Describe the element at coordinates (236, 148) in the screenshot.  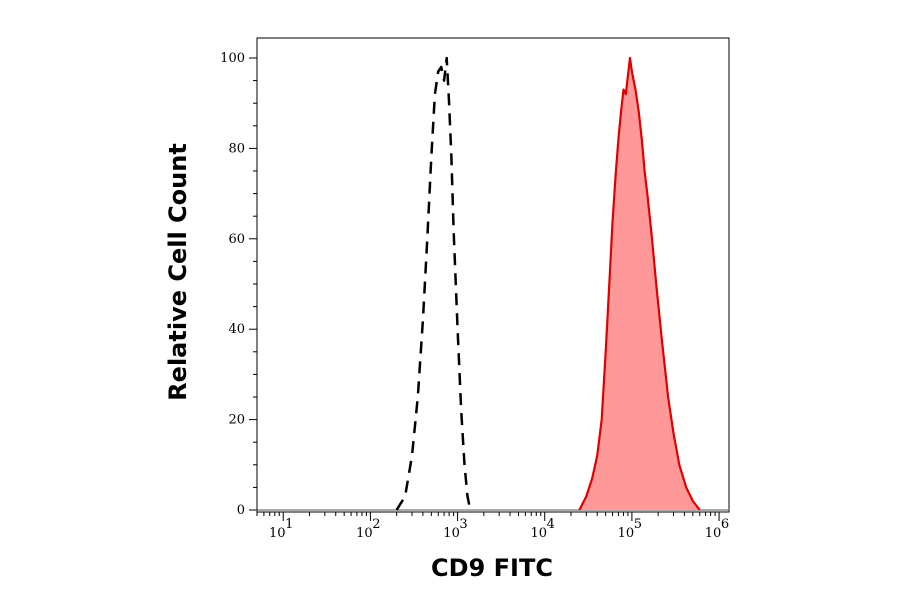
I see `y-tick-label: 80` at that location.